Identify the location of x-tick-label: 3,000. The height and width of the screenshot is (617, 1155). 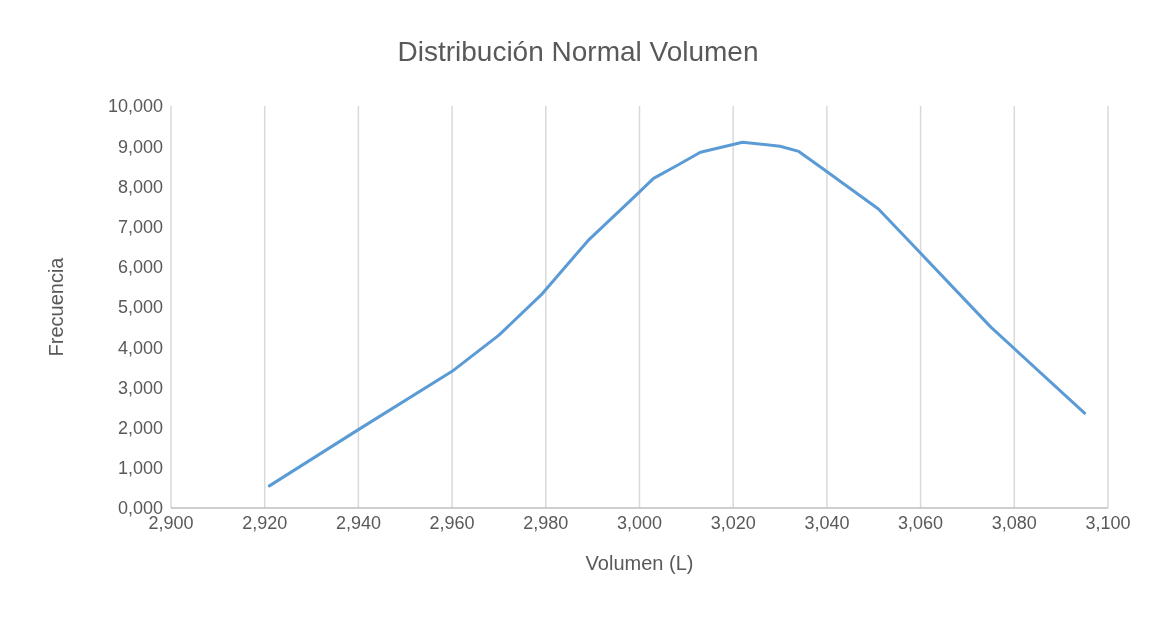
(639, 522).